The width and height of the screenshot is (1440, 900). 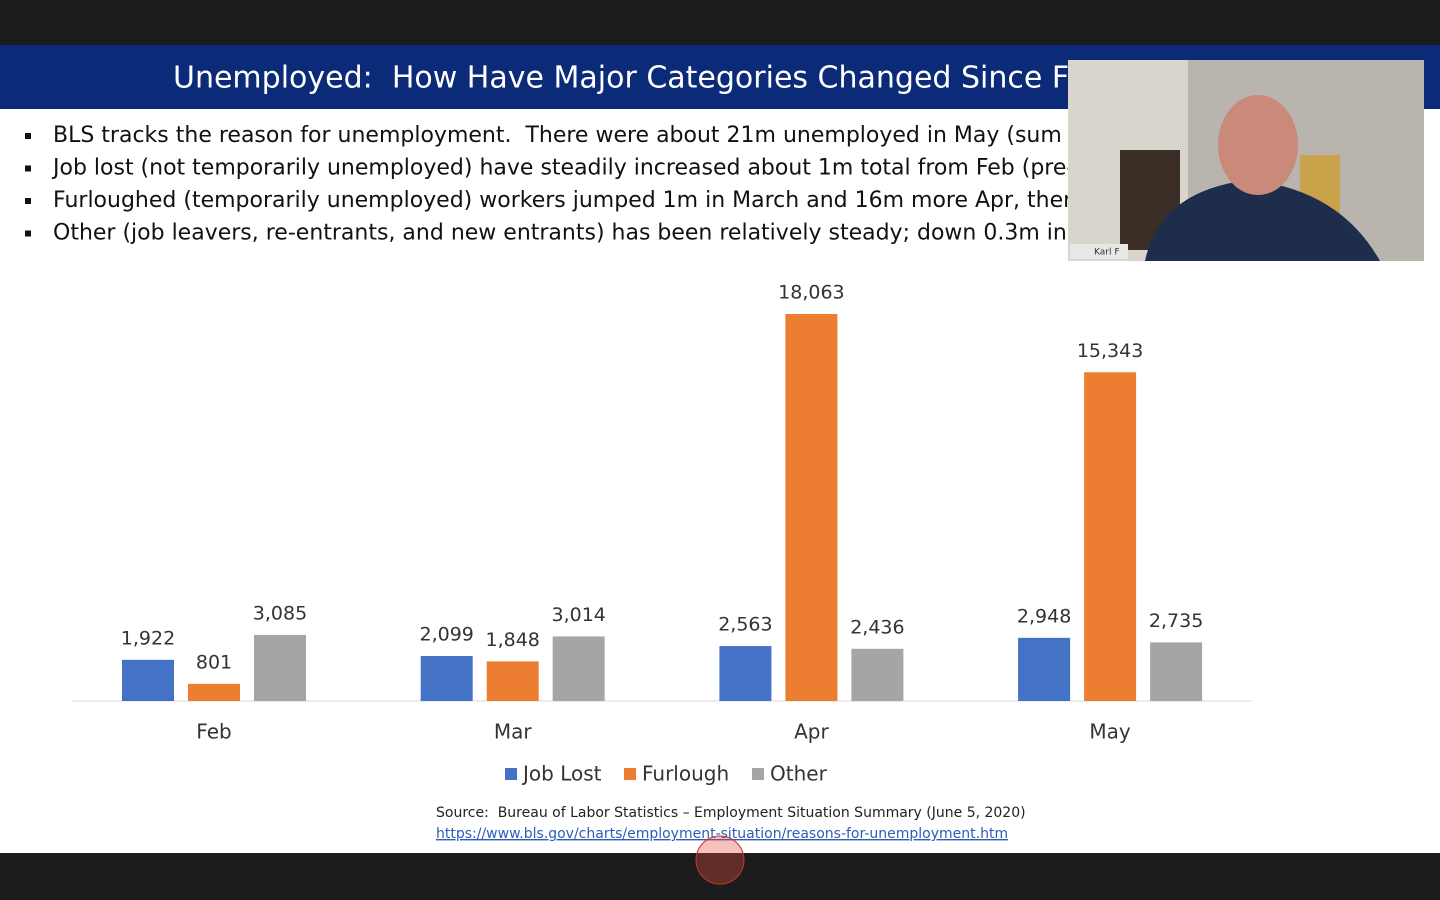 What do you see at coordinates (446, 635) in the screenshot?
I see `data-label: 2,099` at bounding box center [446, 635].